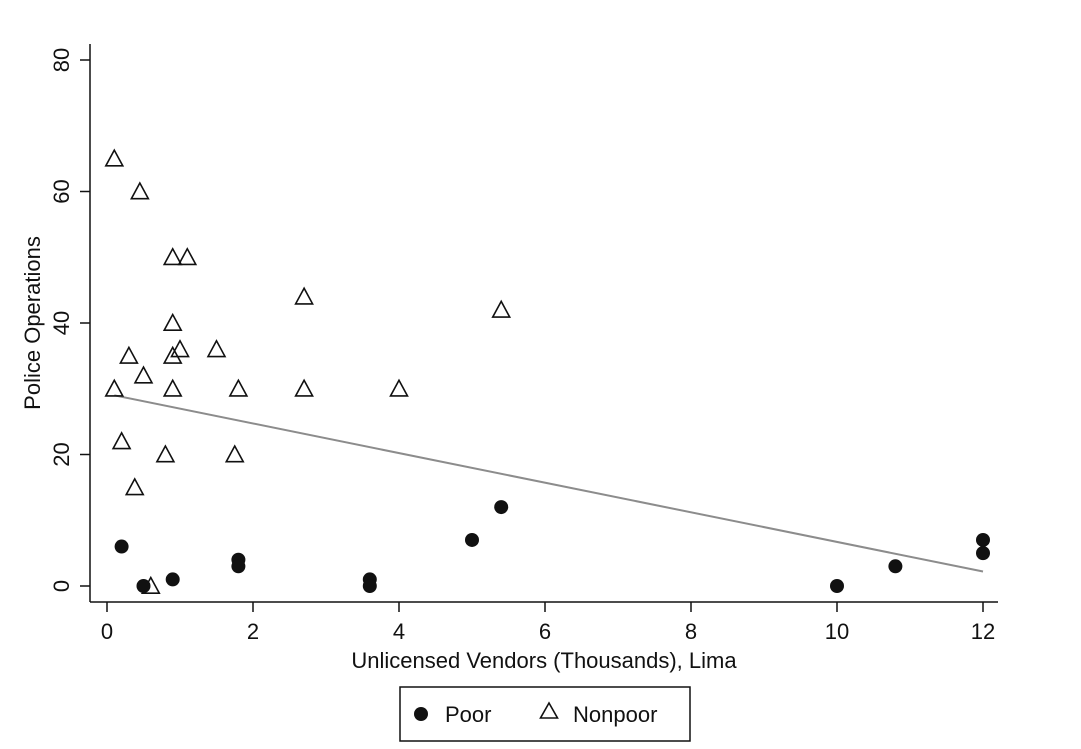  I want to click on legend-poor-marker, so click(421, 714).